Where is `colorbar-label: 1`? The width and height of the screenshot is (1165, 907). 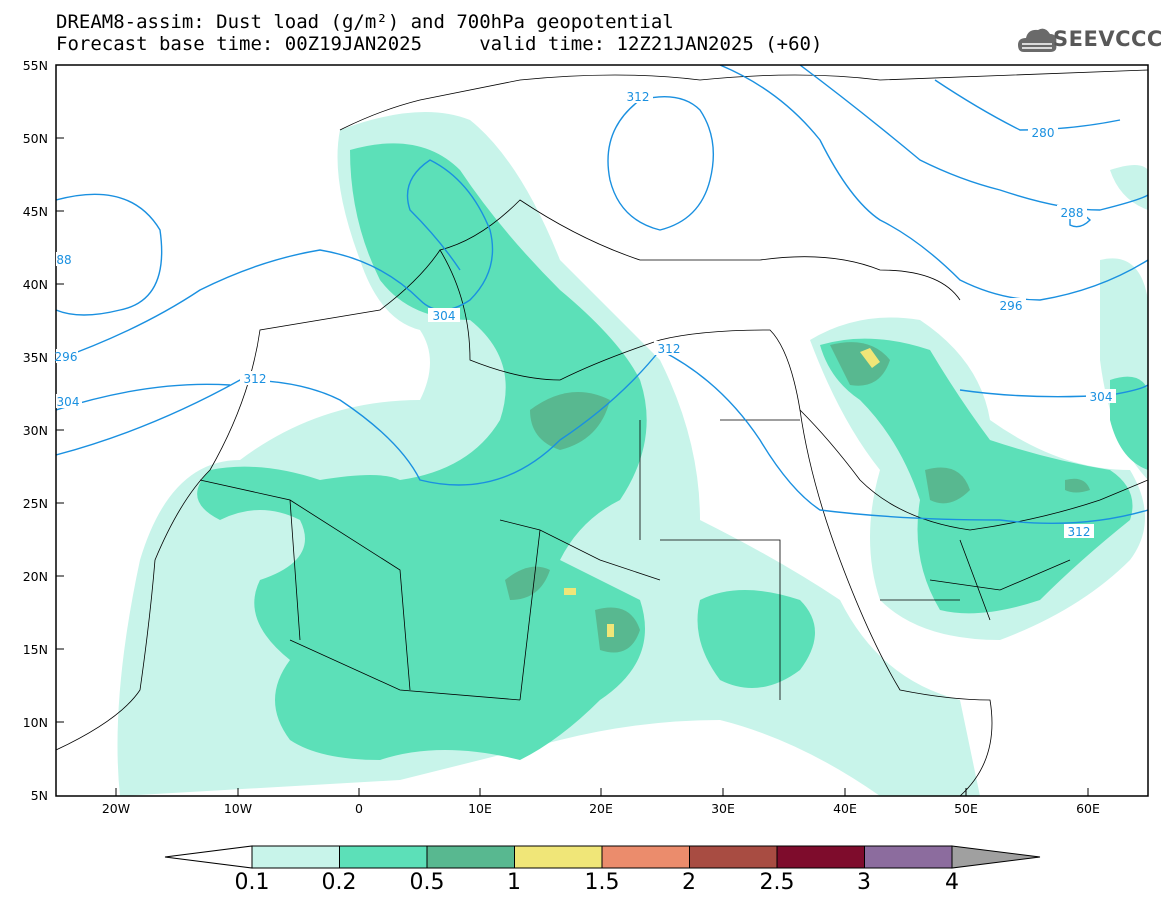 colorbar-label: 1 is located at coordinates (514, 882).